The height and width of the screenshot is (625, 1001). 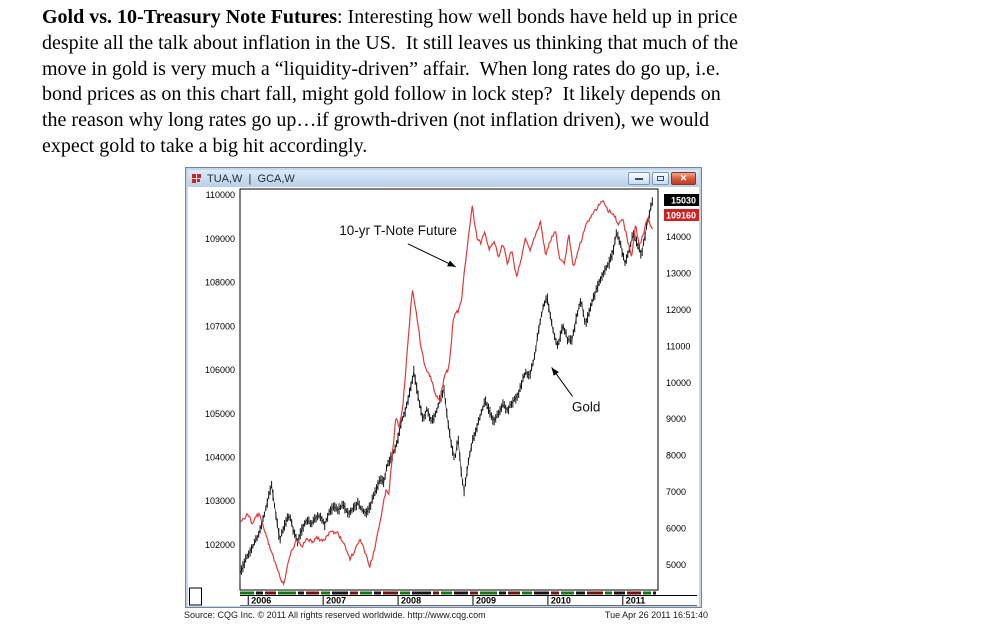 I want to click on minimize-icon, so click(x=639, y=178).